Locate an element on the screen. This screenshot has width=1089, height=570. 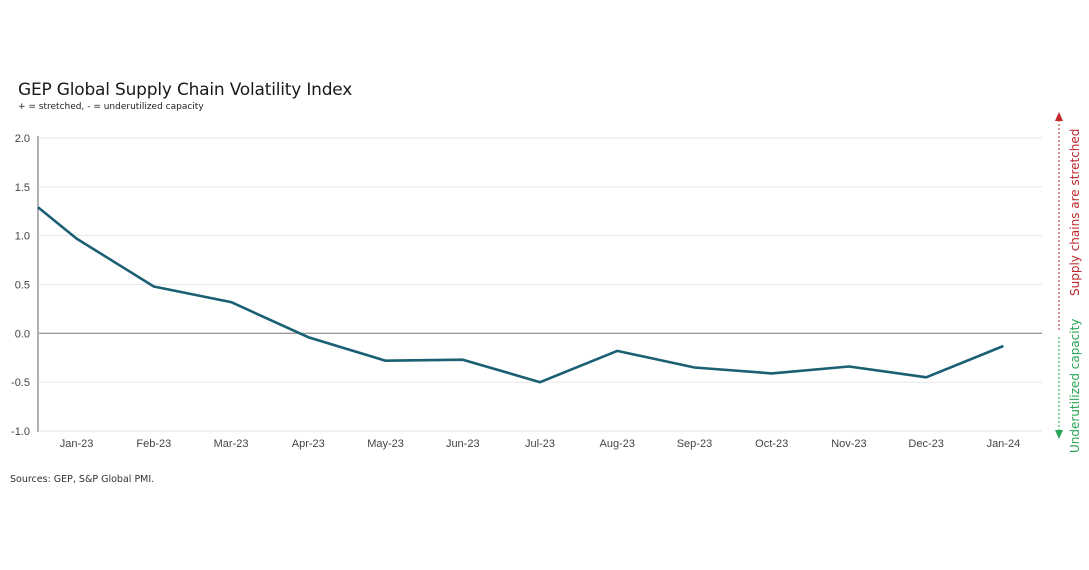
x-tick-label: Aug-23 is located at coordinates (616, 444).